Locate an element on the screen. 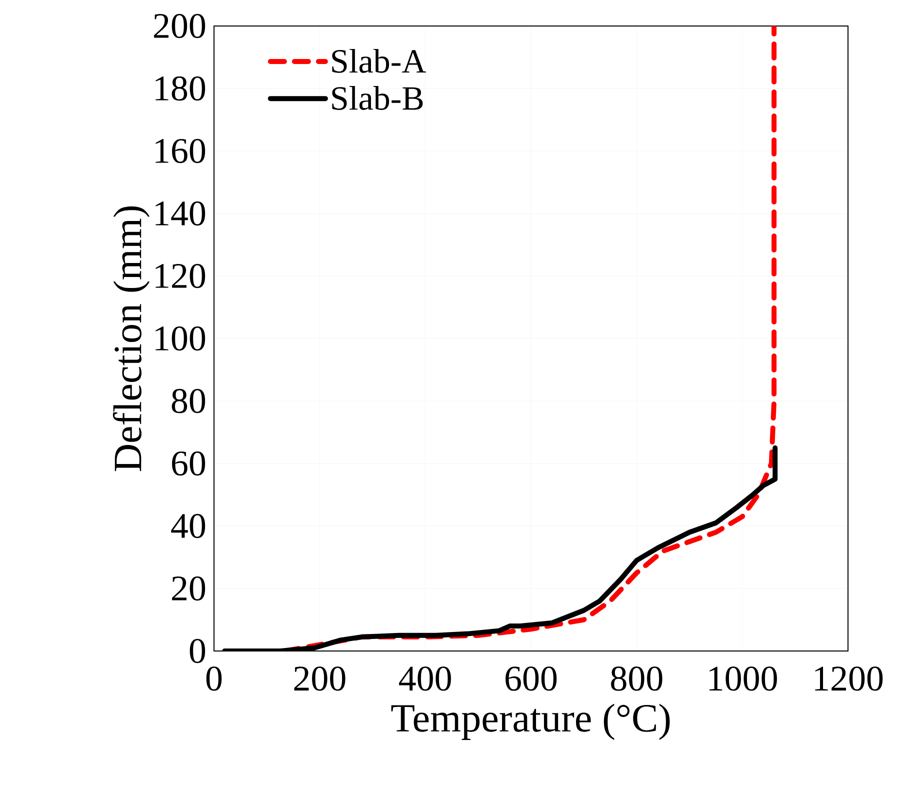 This screenshot has width=912, height=799. y-tick-label: 60 is located at coordinates (189, 463).